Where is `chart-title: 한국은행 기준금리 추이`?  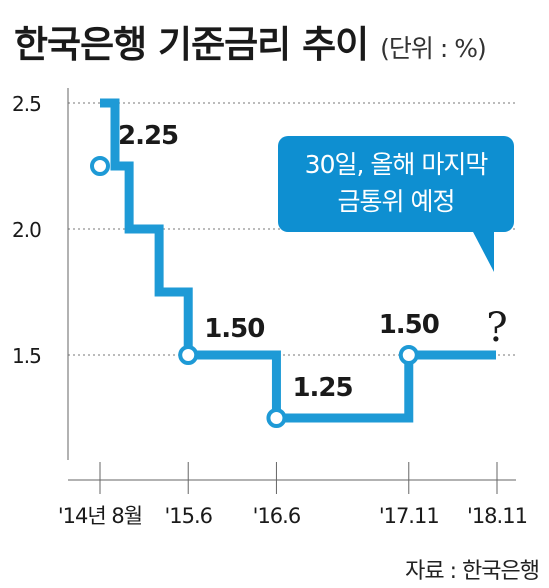
chart-title: 한국은행 기준금리 추이 is located at coordinates (191, 44).